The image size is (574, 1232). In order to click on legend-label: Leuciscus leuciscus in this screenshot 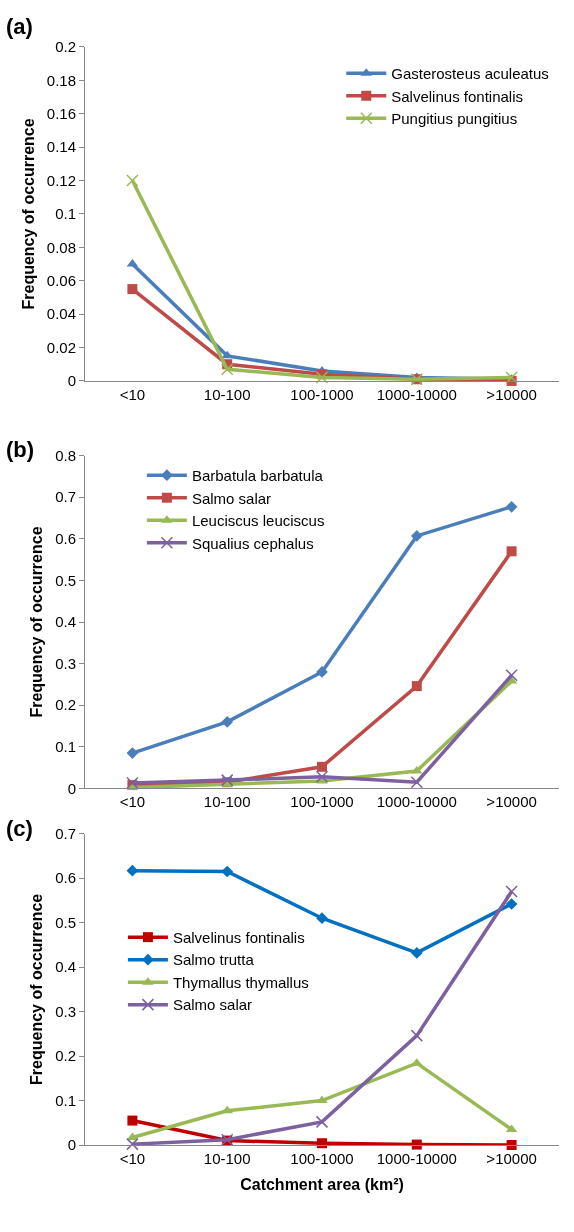, I will do `click(258, 521)`.